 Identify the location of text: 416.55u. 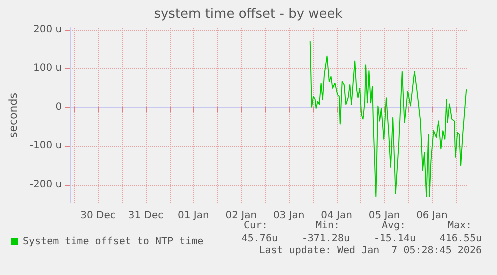
(461, 239).